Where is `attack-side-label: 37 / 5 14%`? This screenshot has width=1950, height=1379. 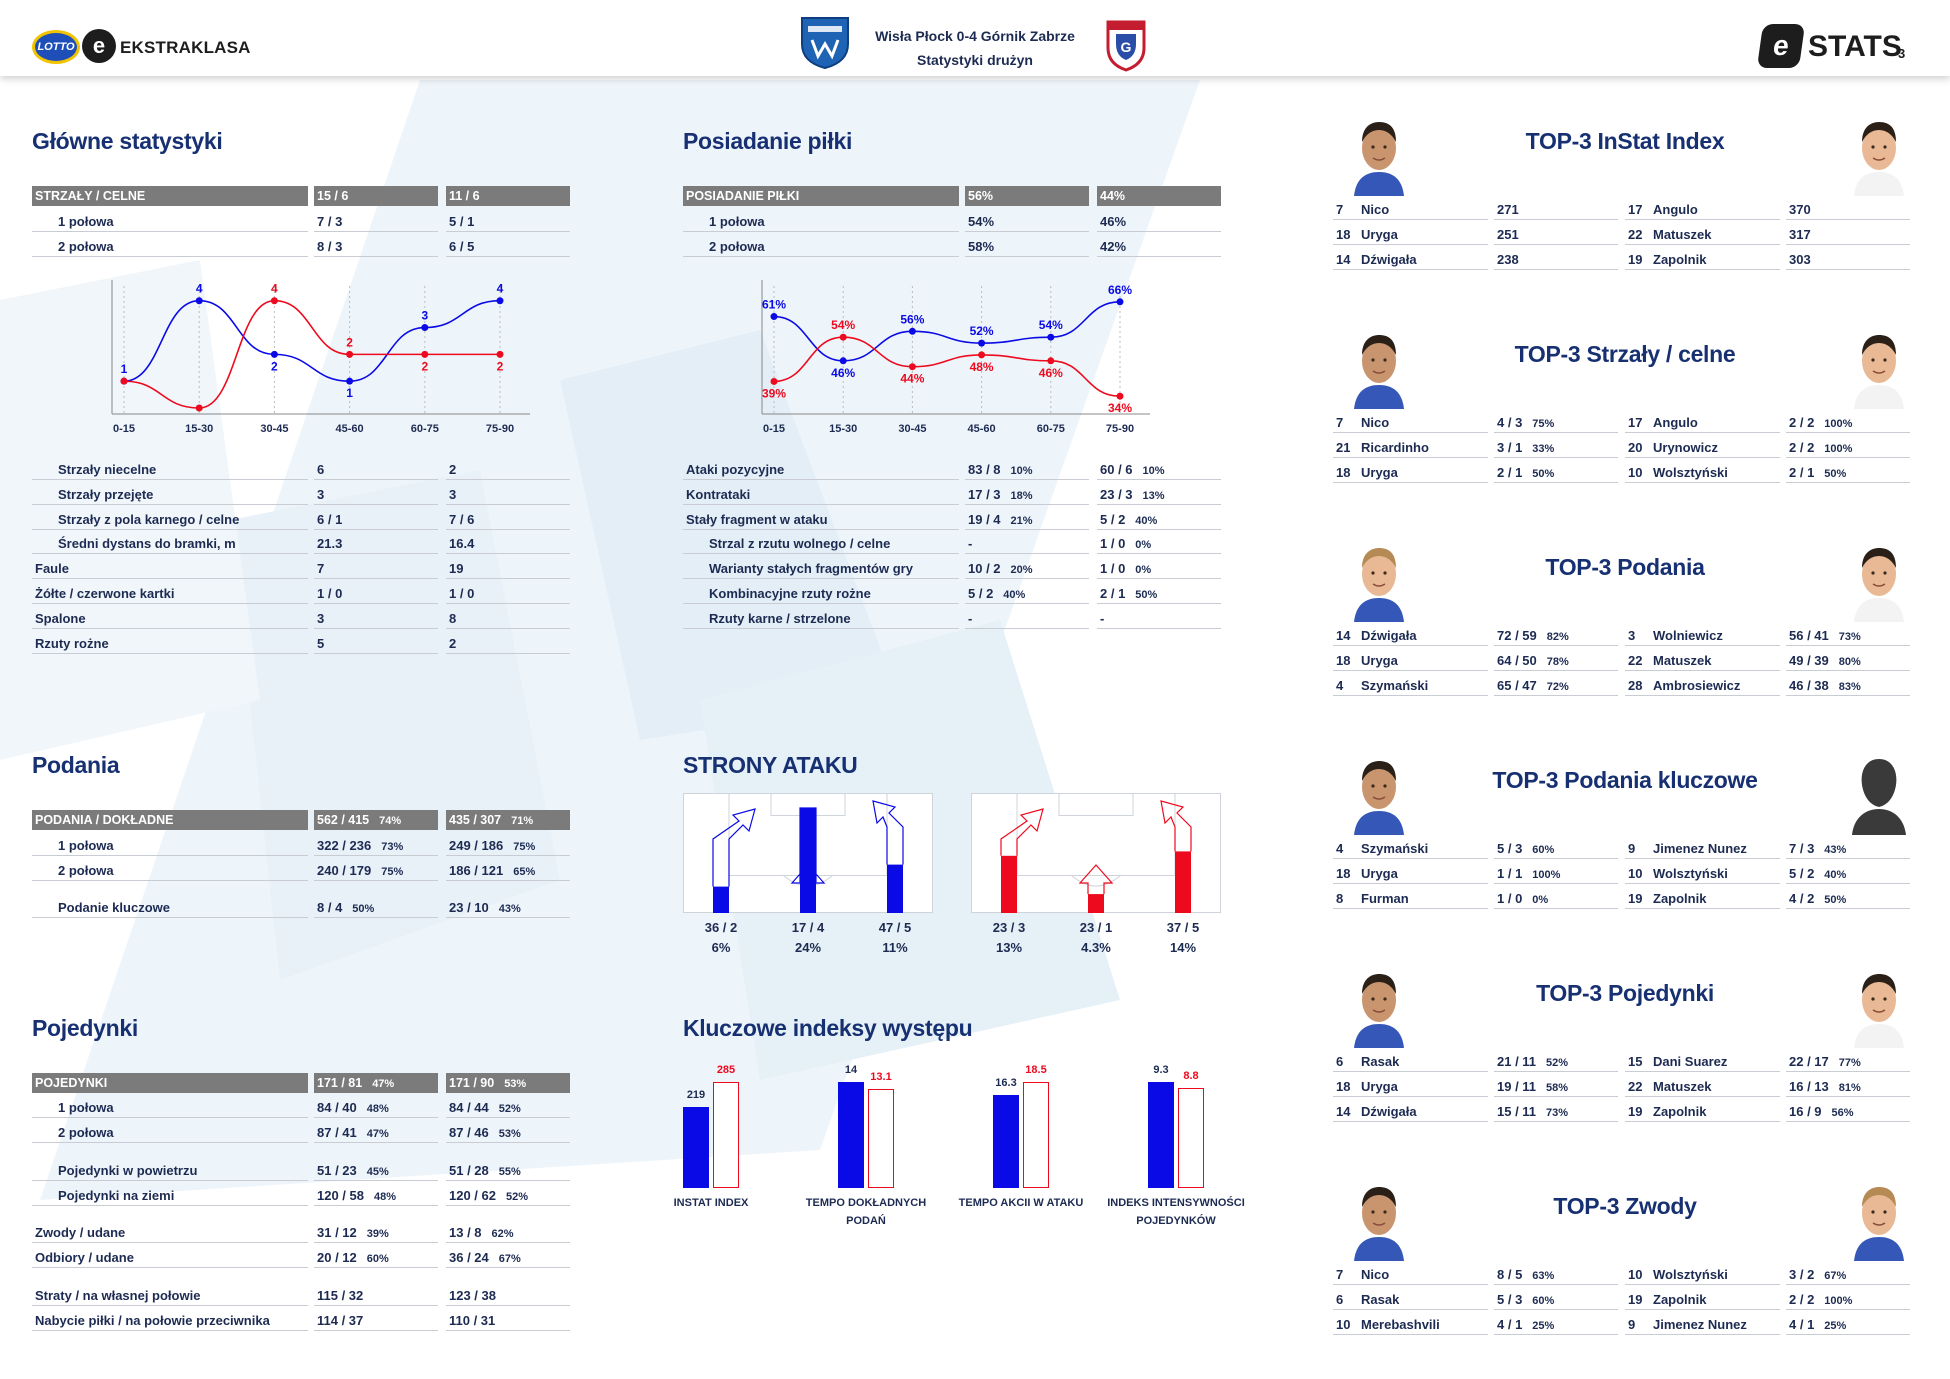
attack-side-label: 37 / 5 14% is located at coordinates (1183, 938).